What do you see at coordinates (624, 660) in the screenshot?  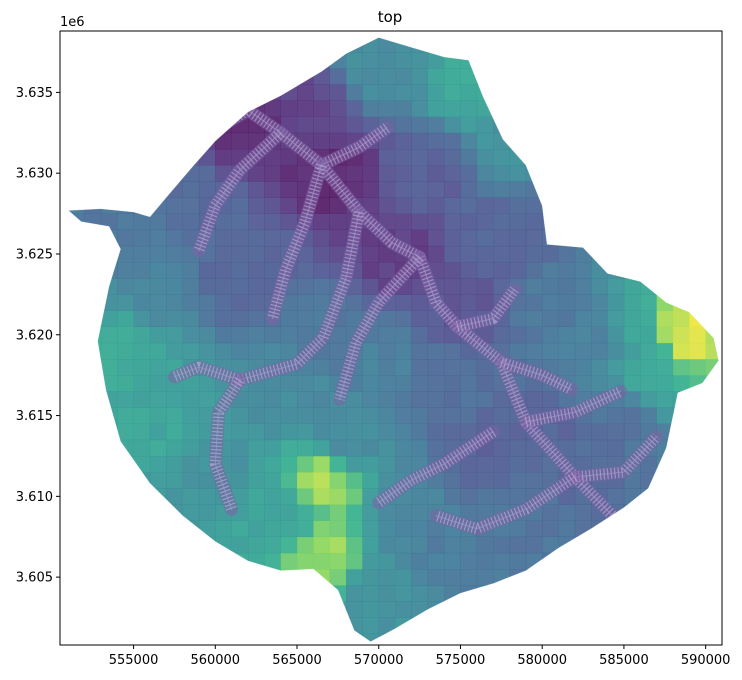 I see `x-tick-label: 585000` at bounding box center [624, 660].